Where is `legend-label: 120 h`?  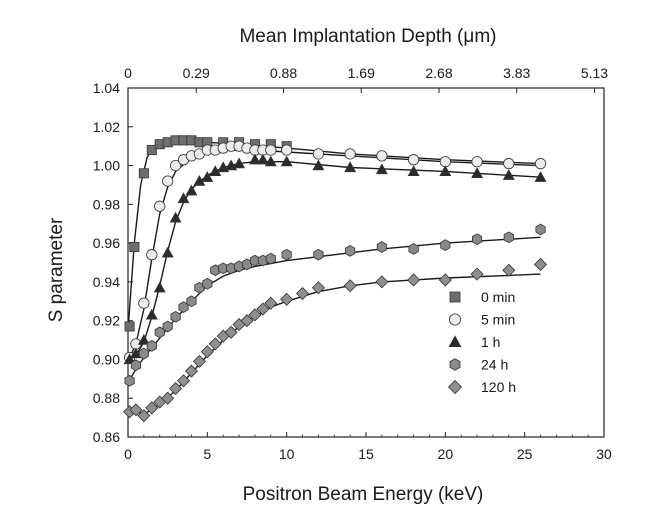 legend-label: 120 h is located at coordinates (498, 387).